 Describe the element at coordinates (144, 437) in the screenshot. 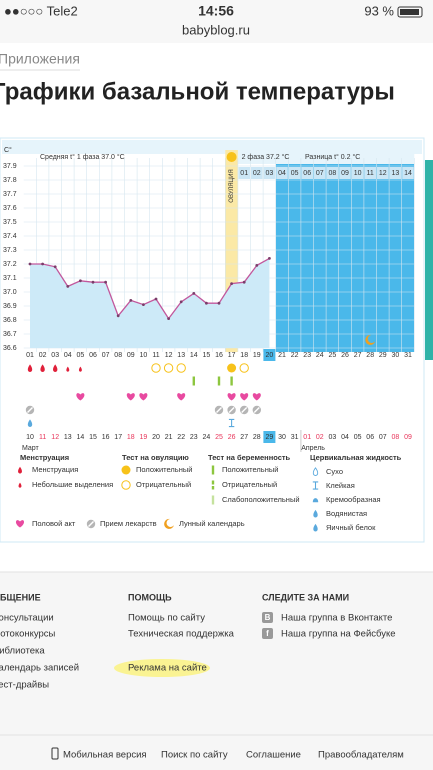

I see `calendar-date: 19` at that location.